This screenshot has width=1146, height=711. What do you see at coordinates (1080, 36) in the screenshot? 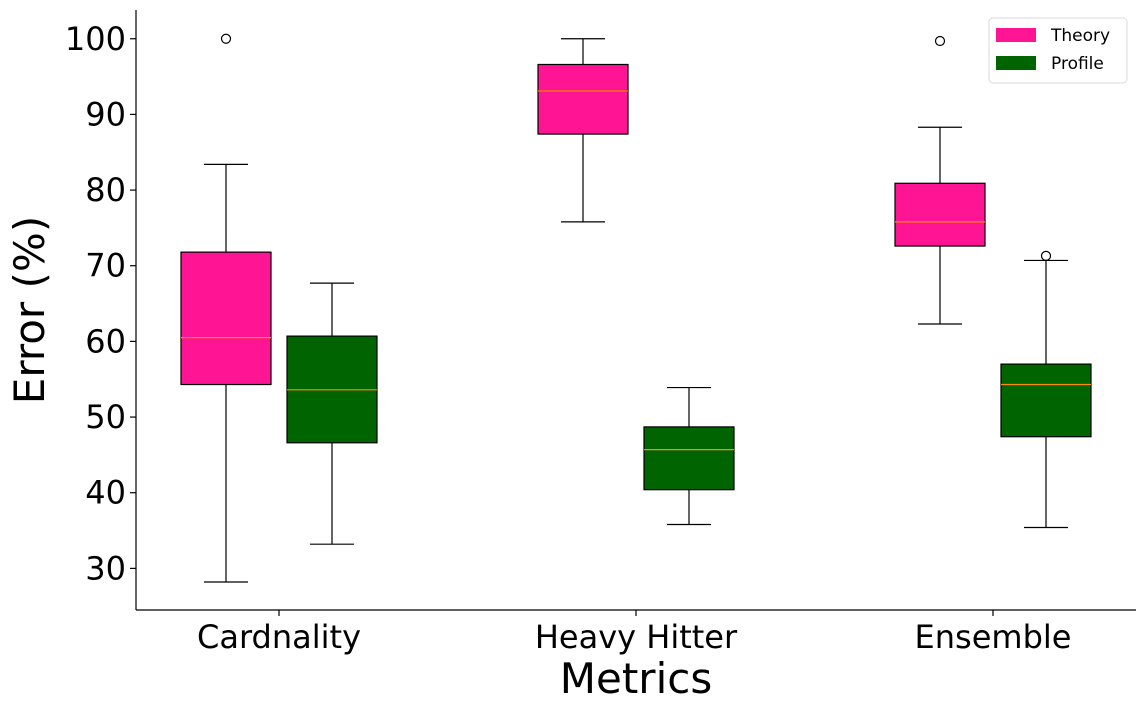
I see `legend-label-theory: Theory` at bounding box center [1080, 36].